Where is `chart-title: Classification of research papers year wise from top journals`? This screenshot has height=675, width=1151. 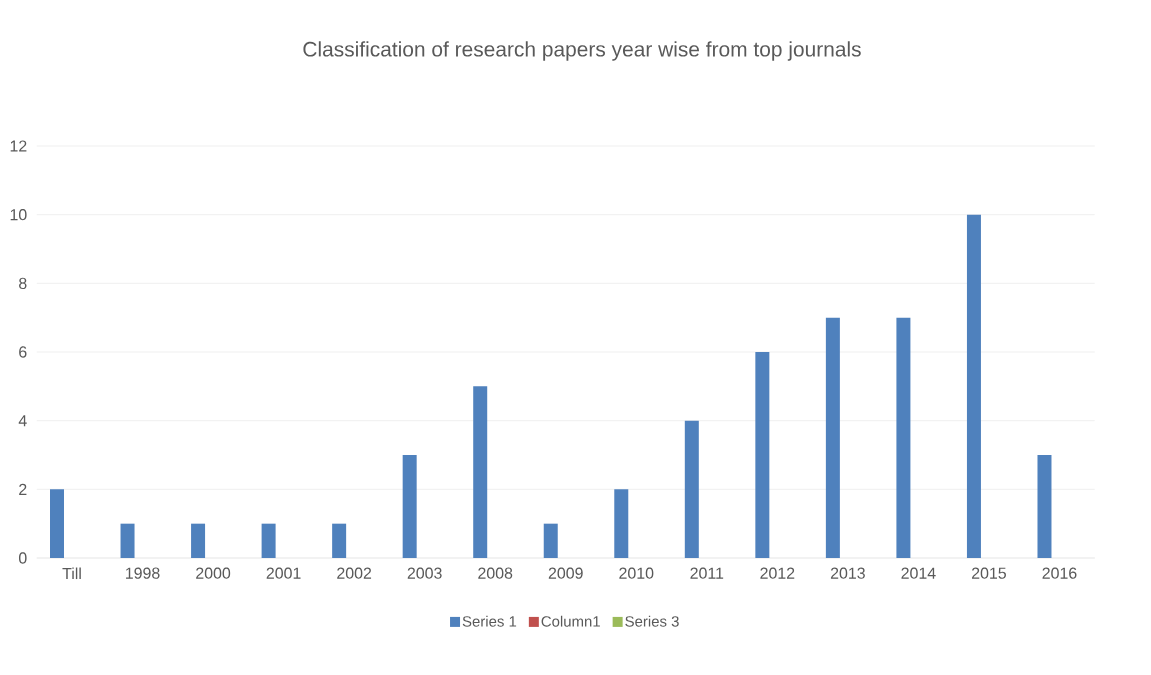
chart-title: Classification of research papers year wise from top journals is located at coordinates (582, 51).